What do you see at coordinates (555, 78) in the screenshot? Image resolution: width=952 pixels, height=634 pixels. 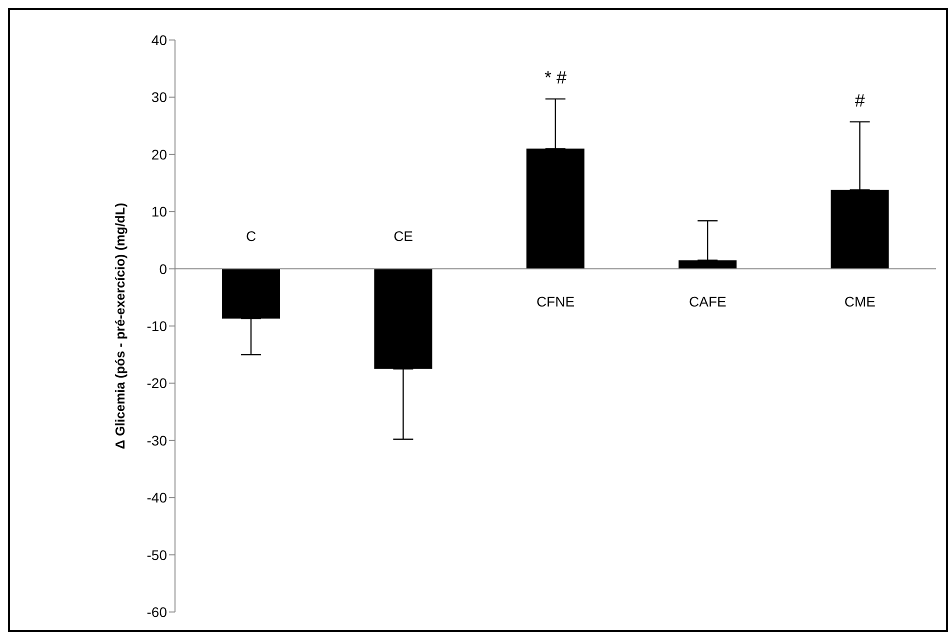 I see `annotation: * #` at bounding box center [555, 78].